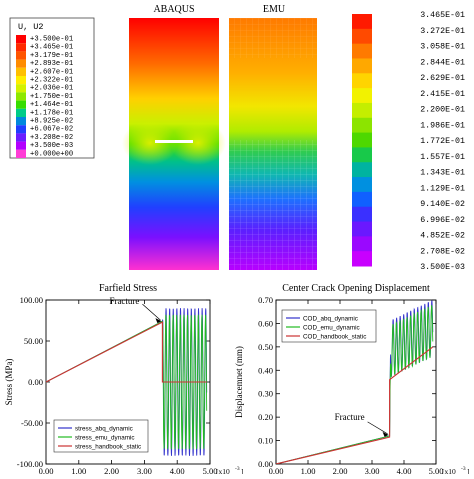  Describe the element at coordinates (51, 146) in the screenshot. I see `legend-value: +3.500e-03` at that location.